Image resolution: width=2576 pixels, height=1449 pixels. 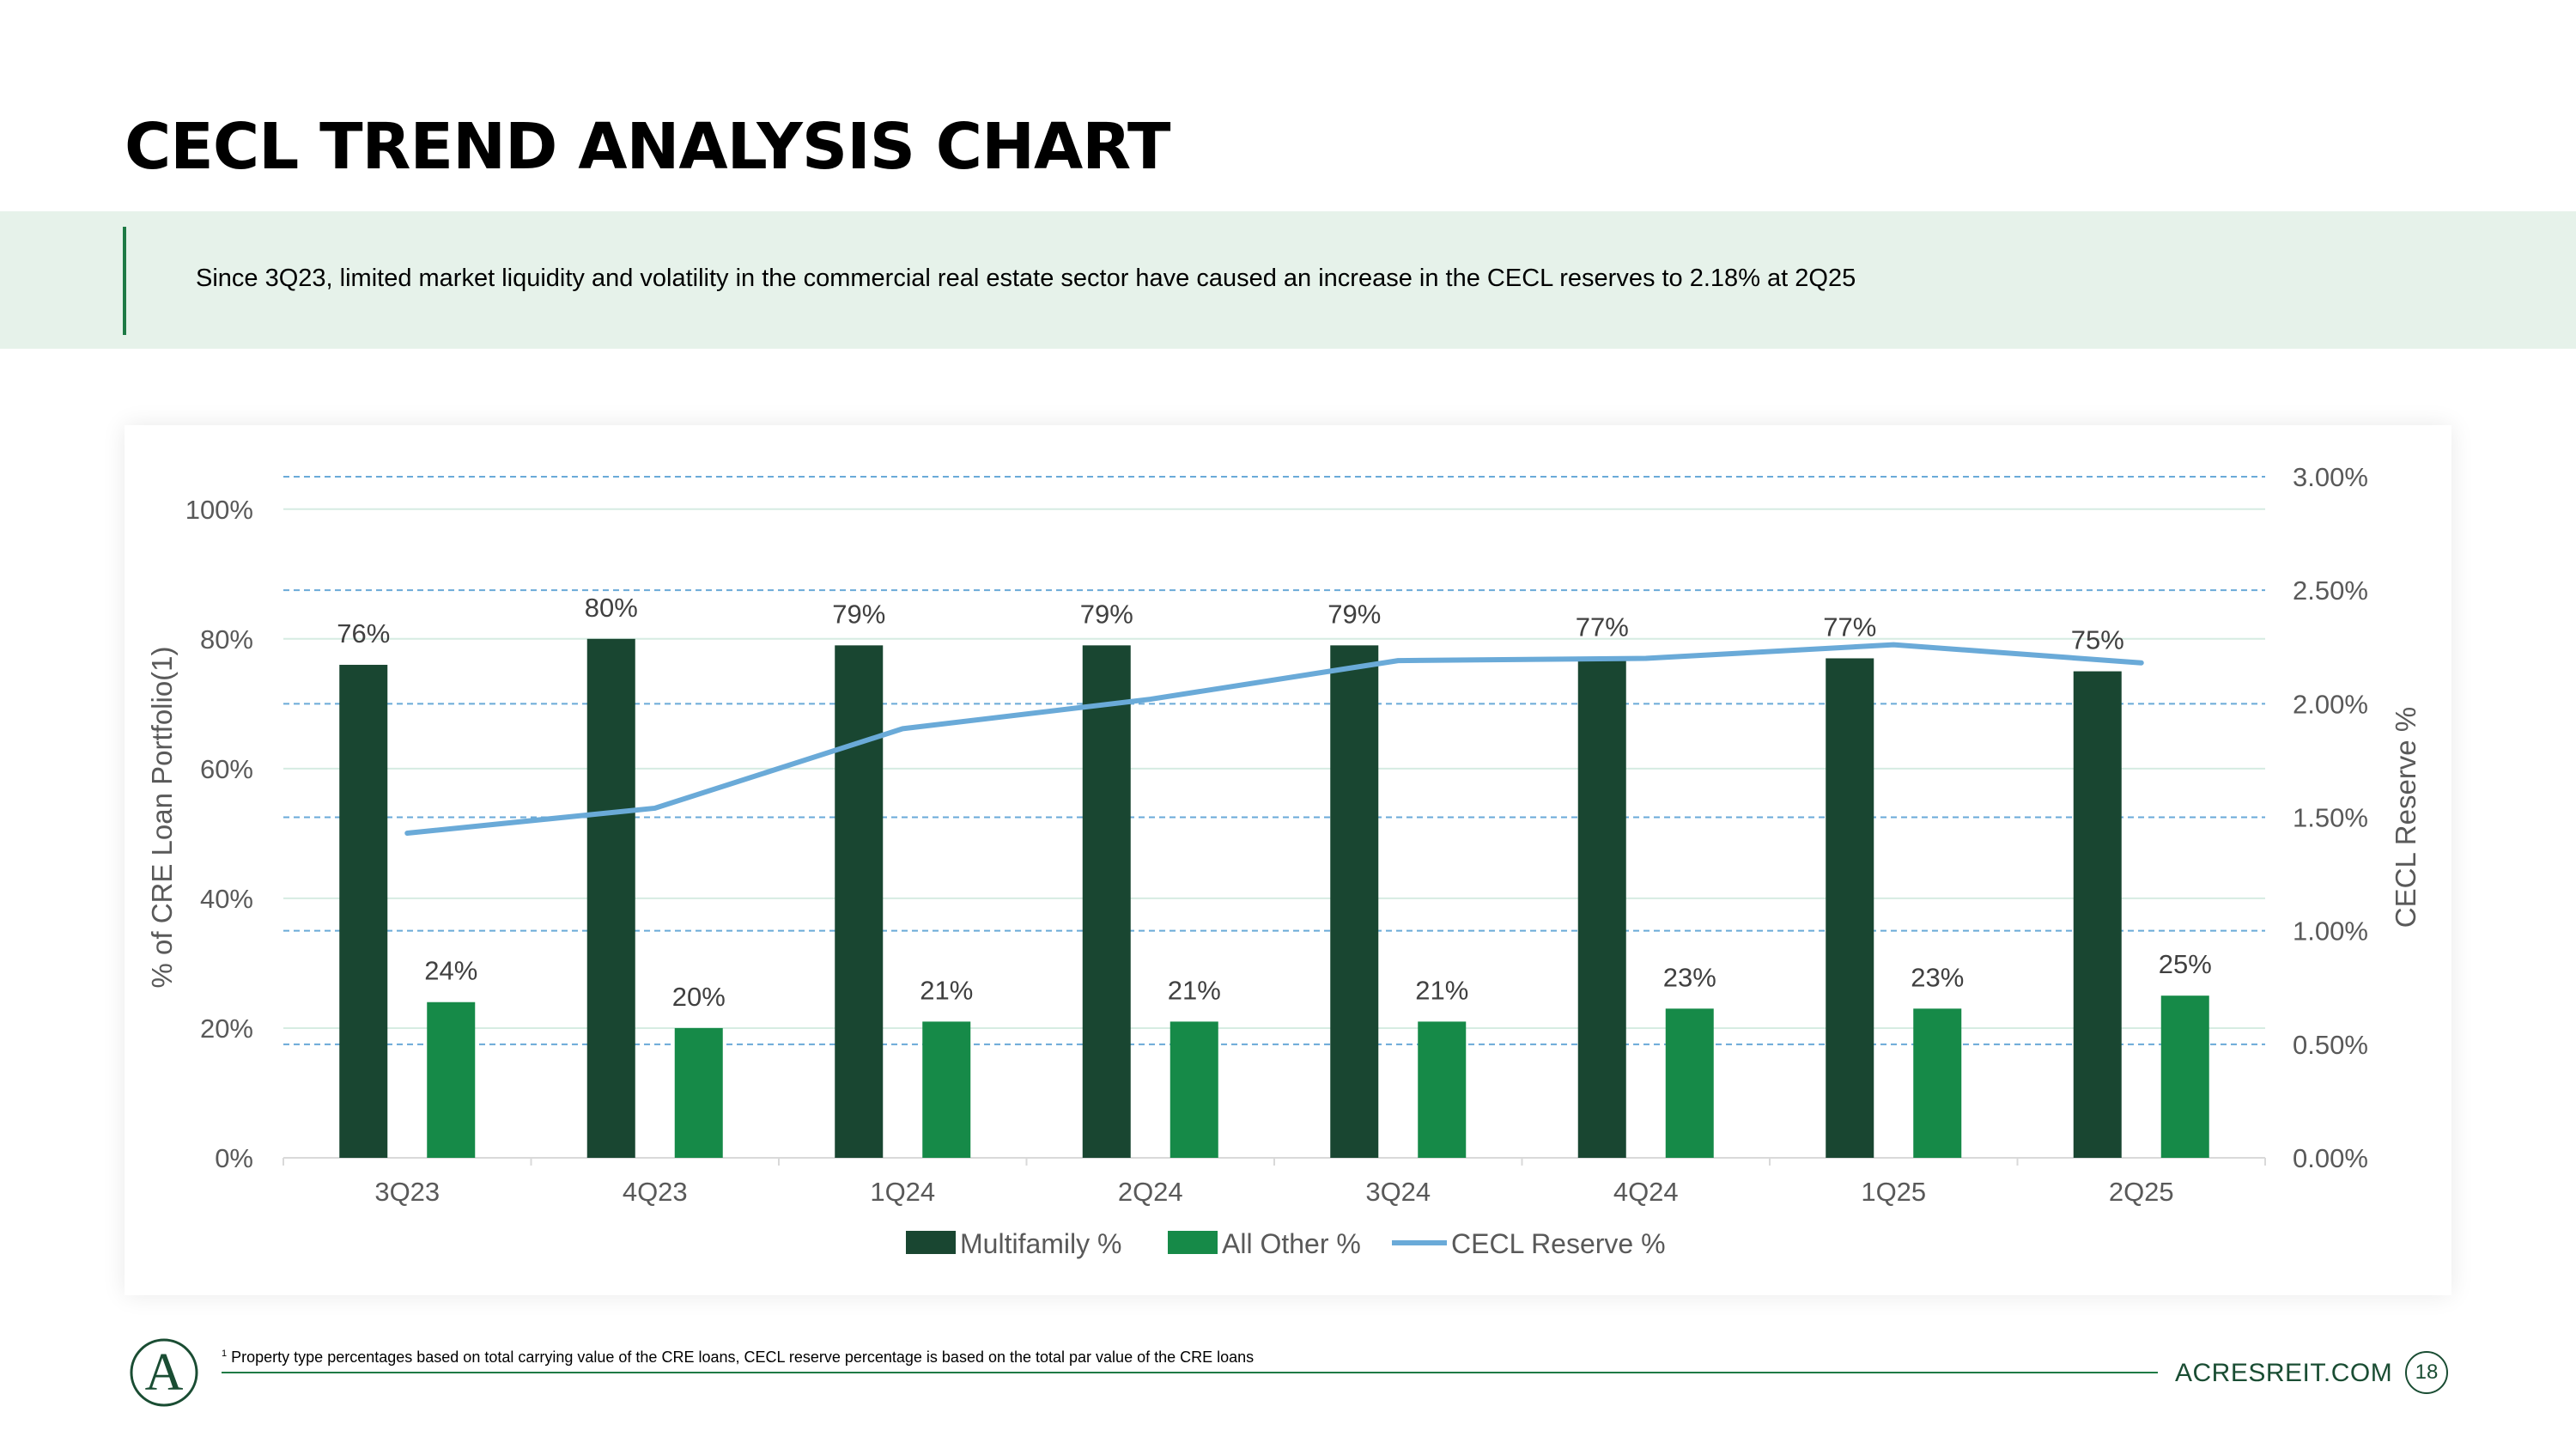 I want to click on legend-label-all-other: All Other %, so click(x=1291, y=1243).